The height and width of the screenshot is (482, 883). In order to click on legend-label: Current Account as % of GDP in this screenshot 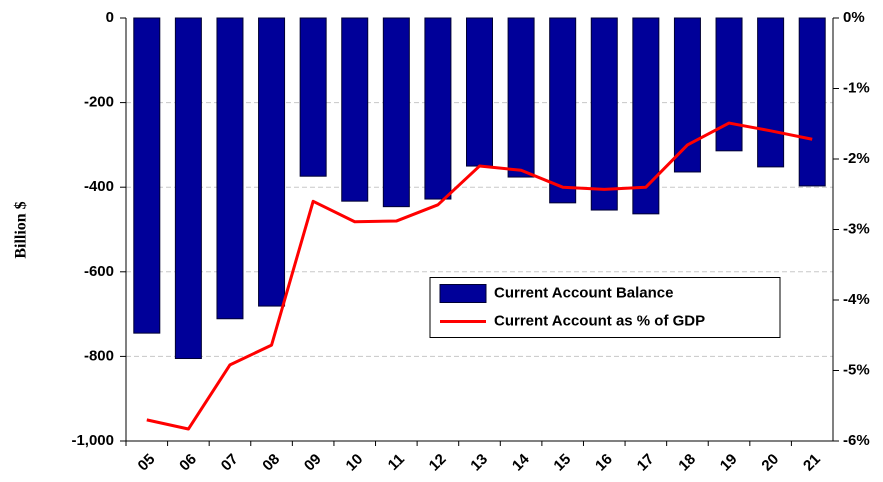, I will do `click(599, 320)`.